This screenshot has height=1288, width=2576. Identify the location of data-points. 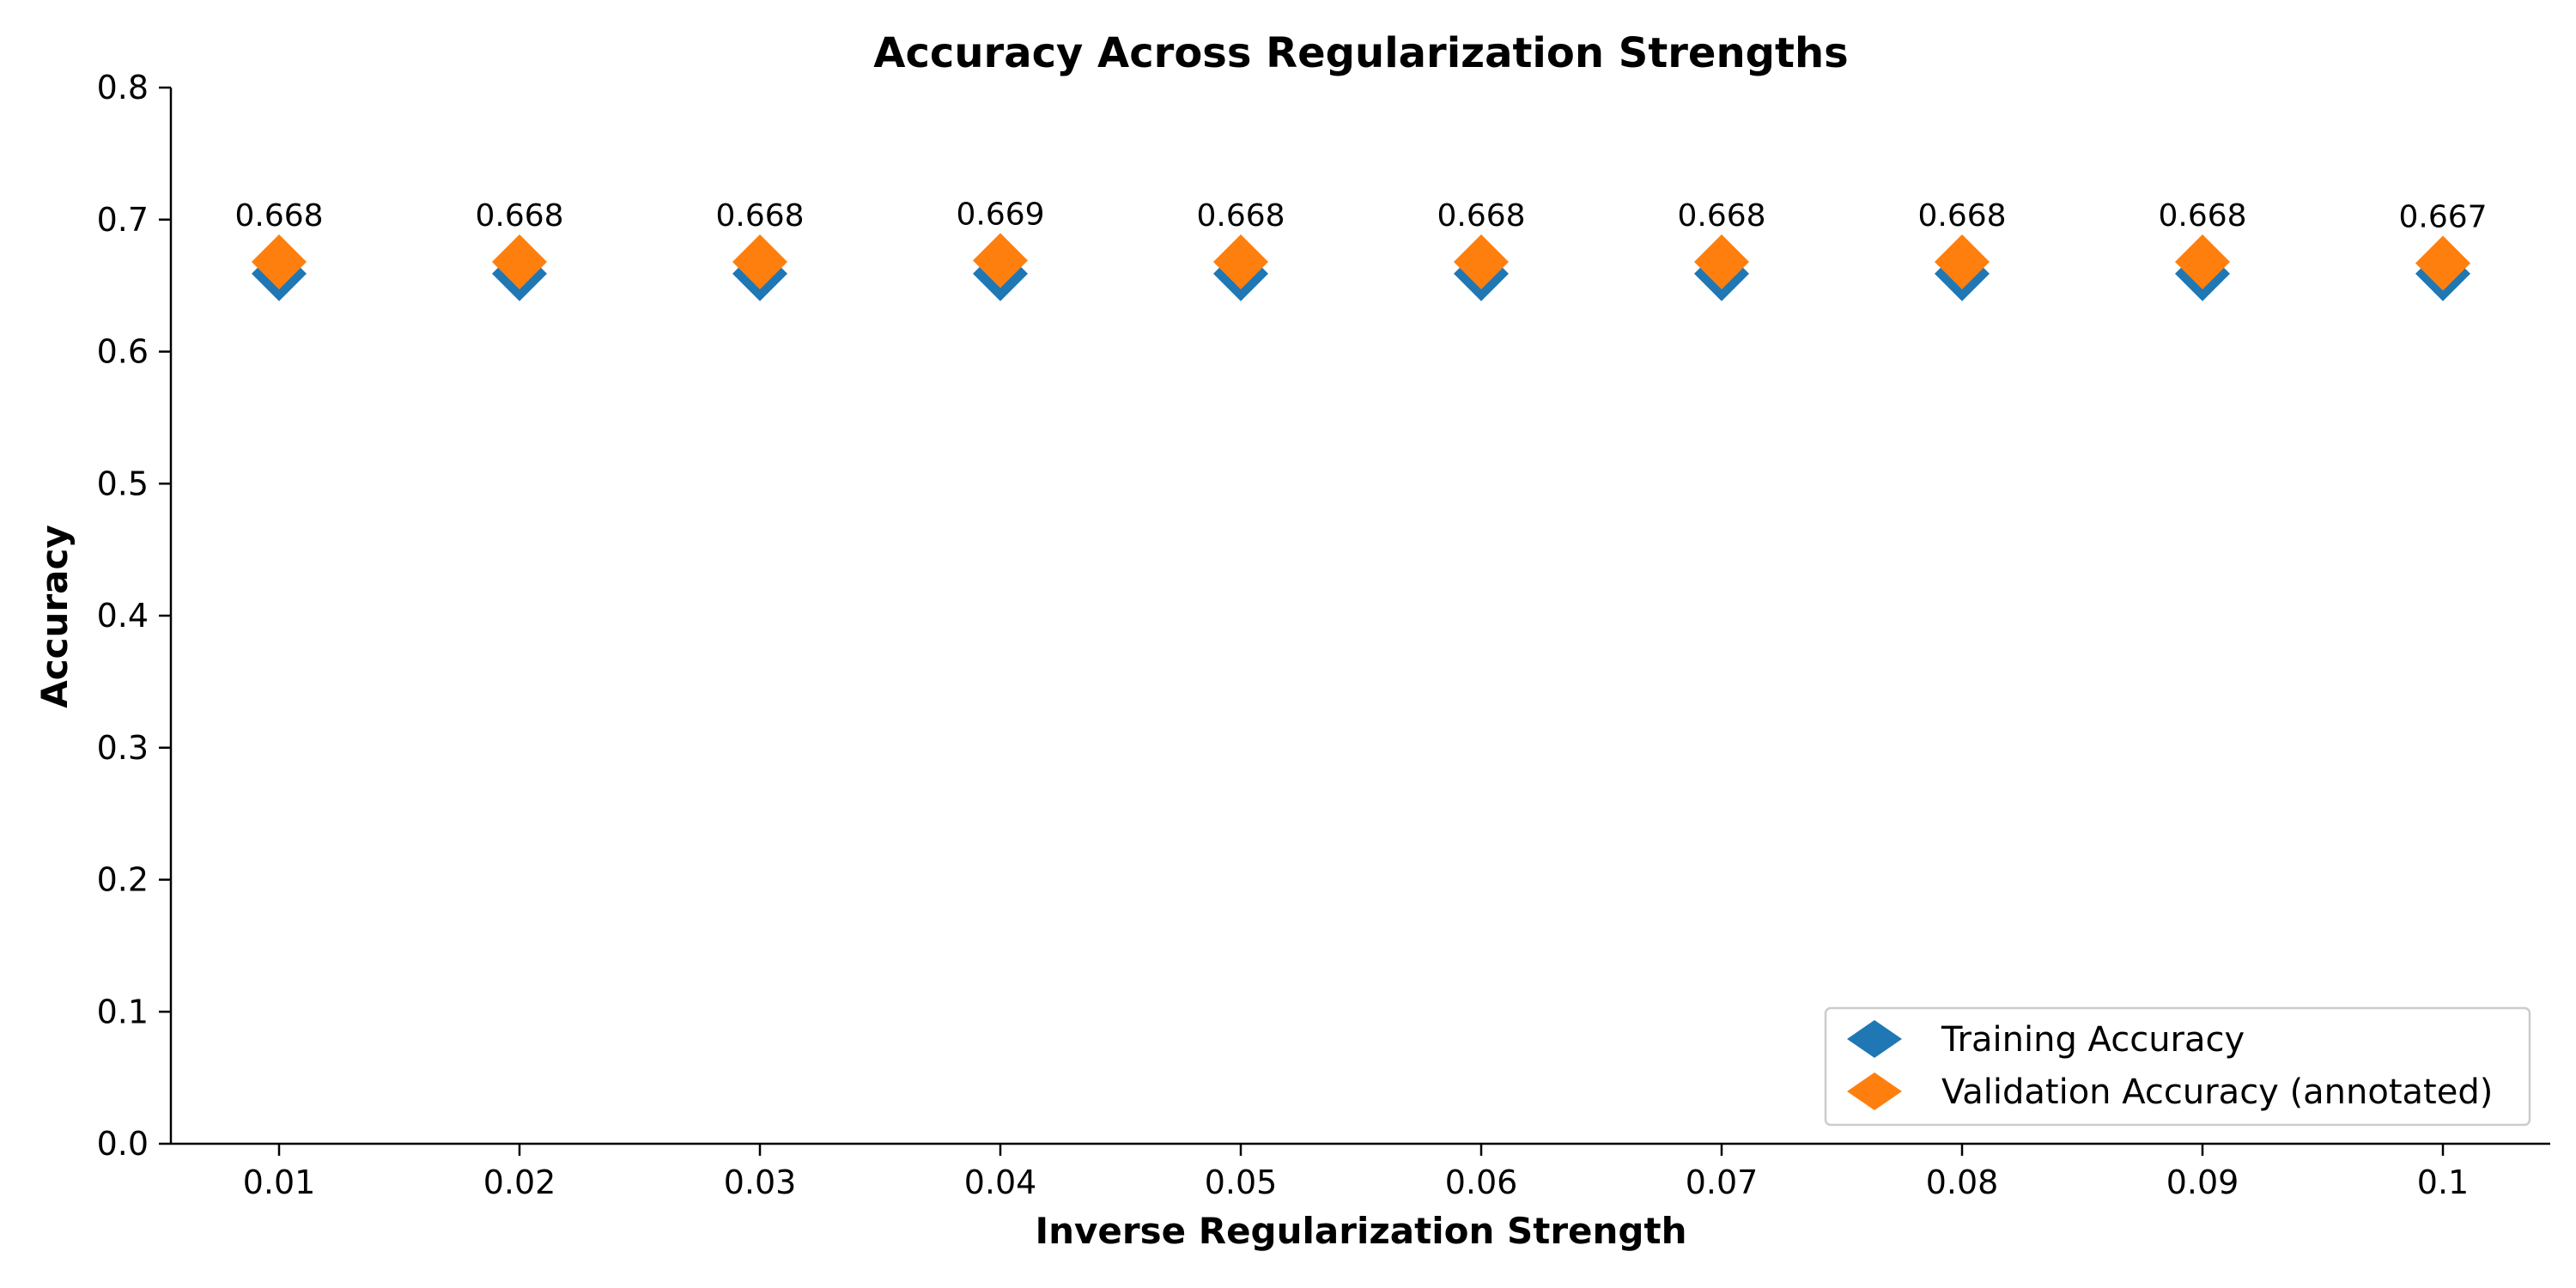
(1361, 267).